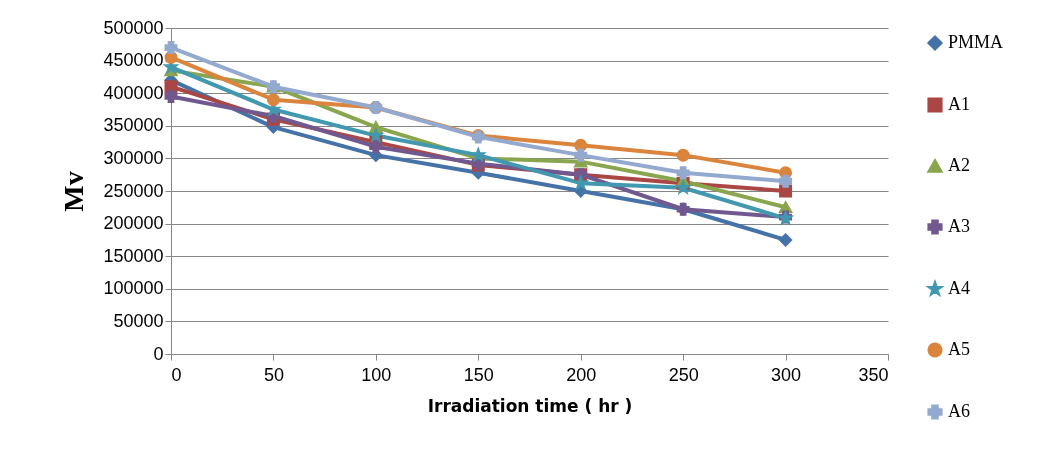 This screenshot has height=459, width=1063. I want to click on legend-label: A4, so click(959, 288).